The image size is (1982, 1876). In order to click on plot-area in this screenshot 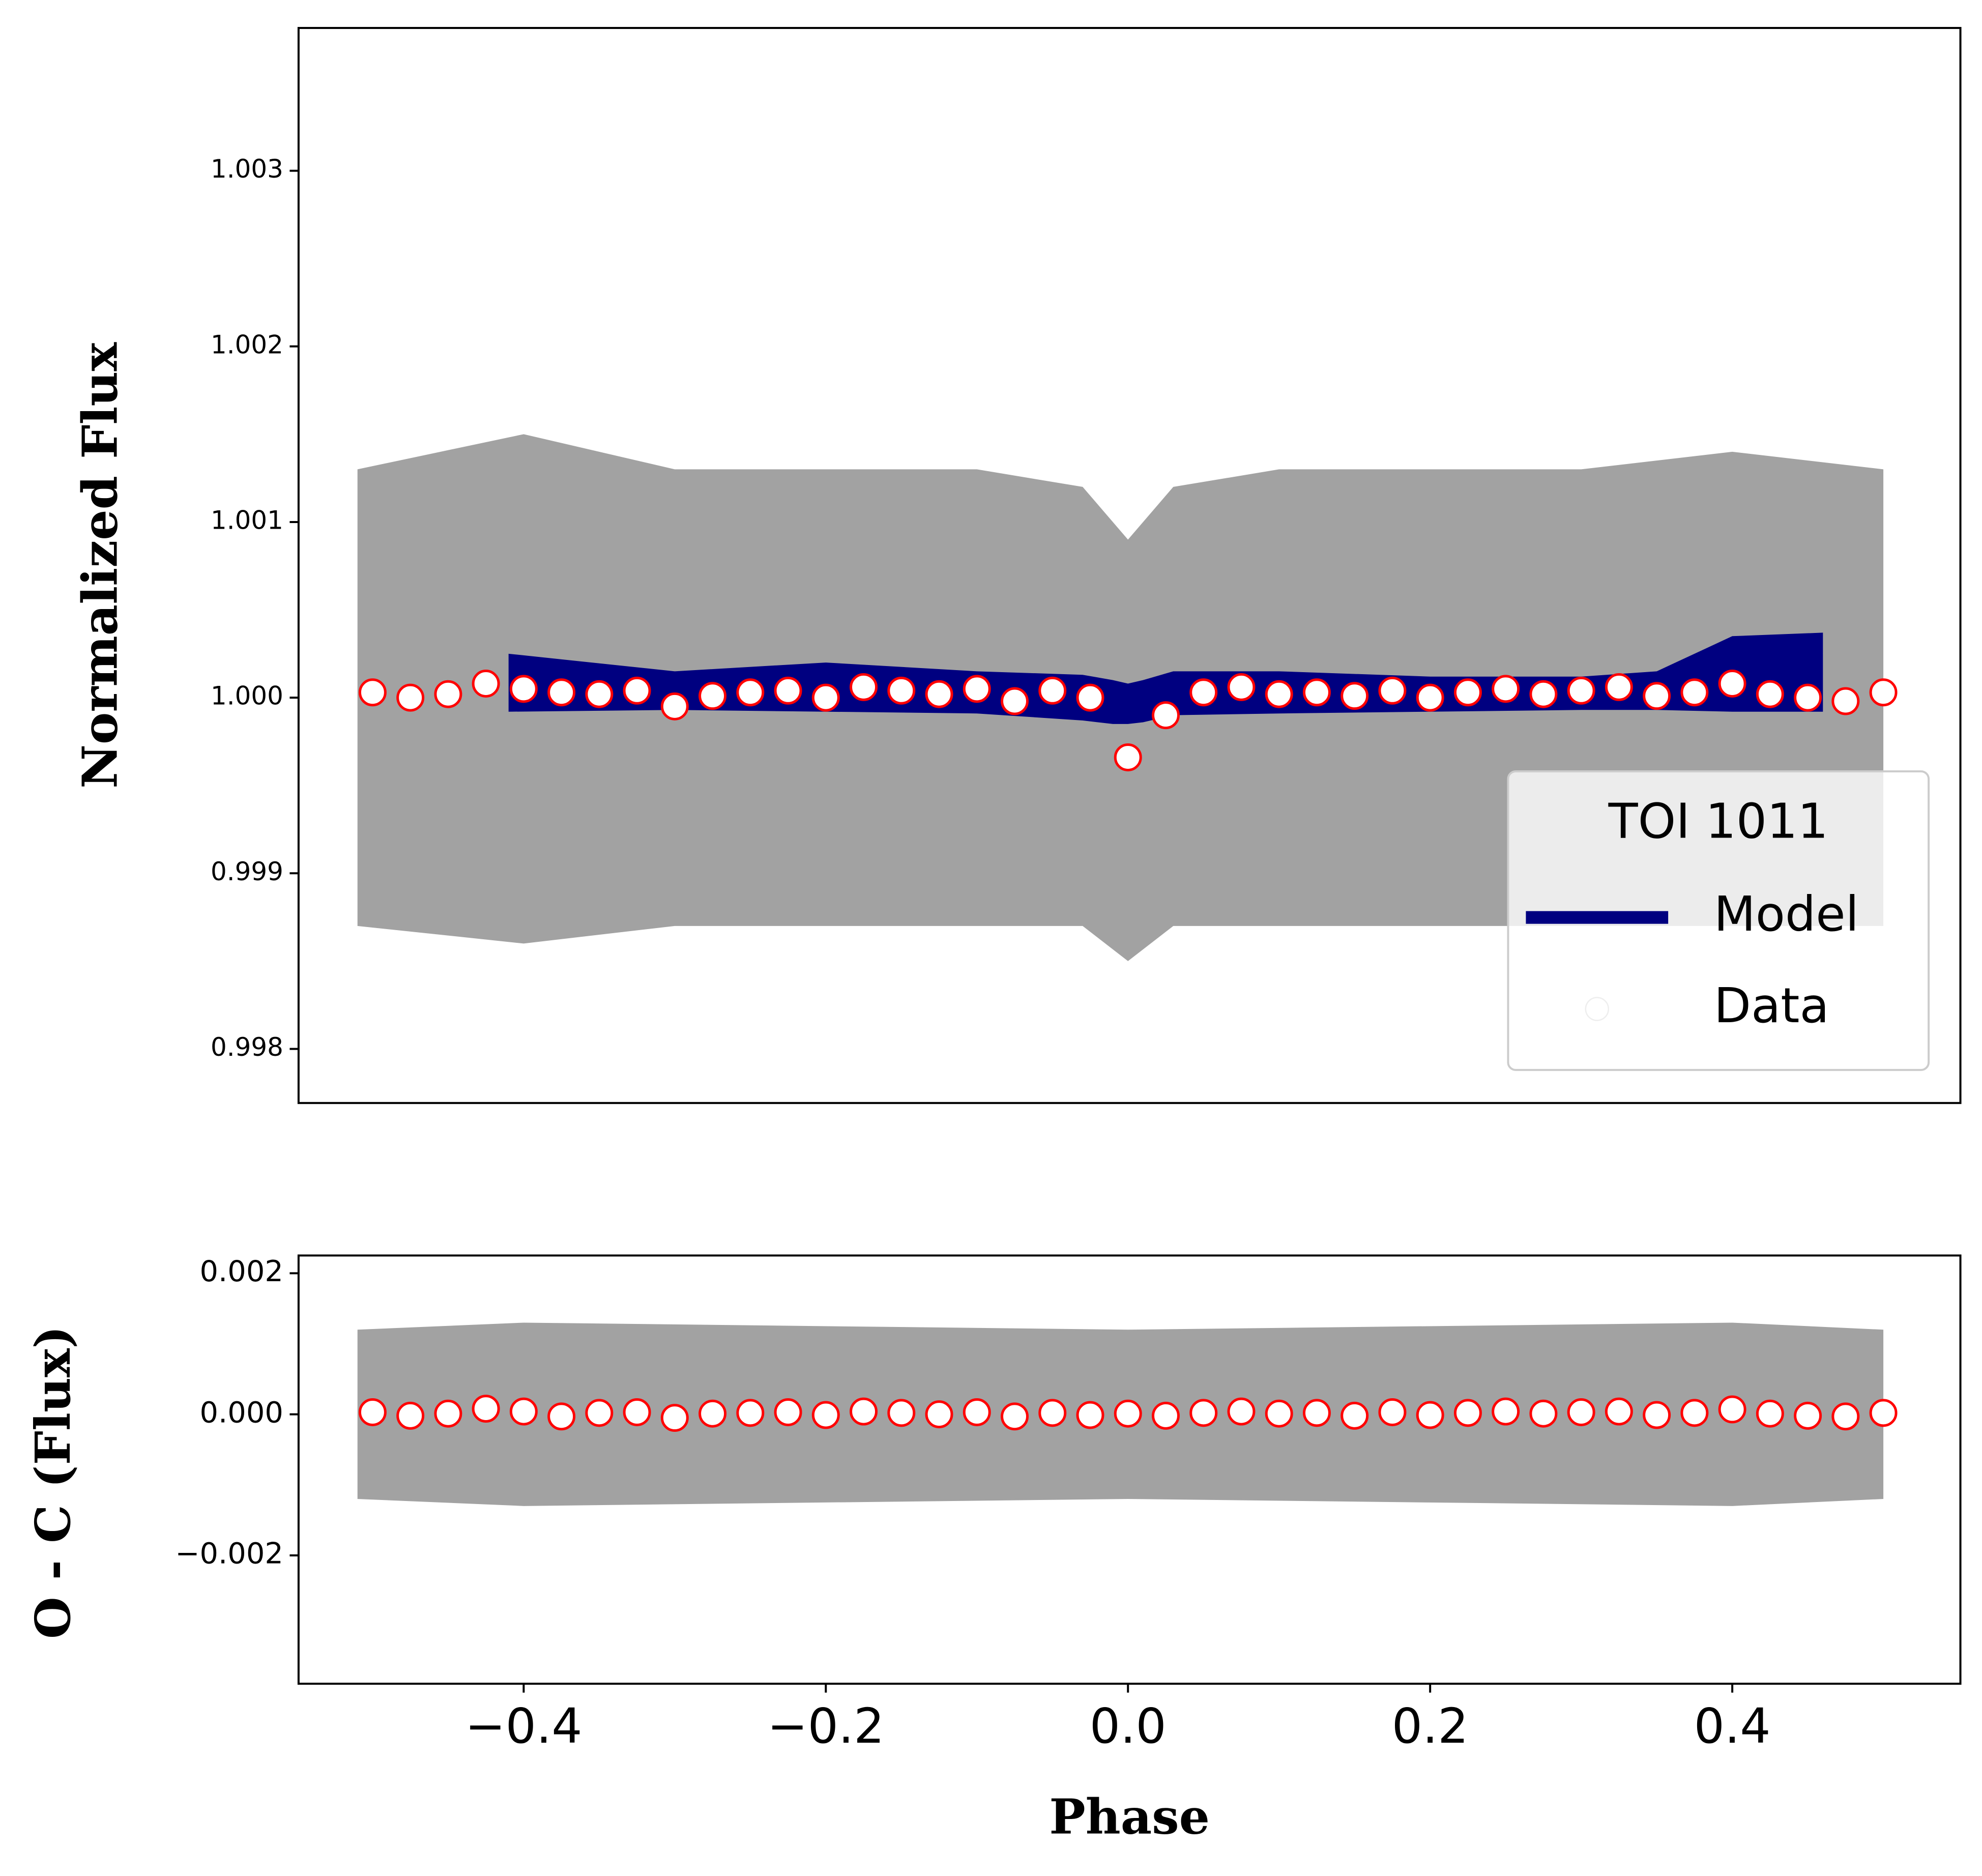, I will do `click(1127, 1414)`.